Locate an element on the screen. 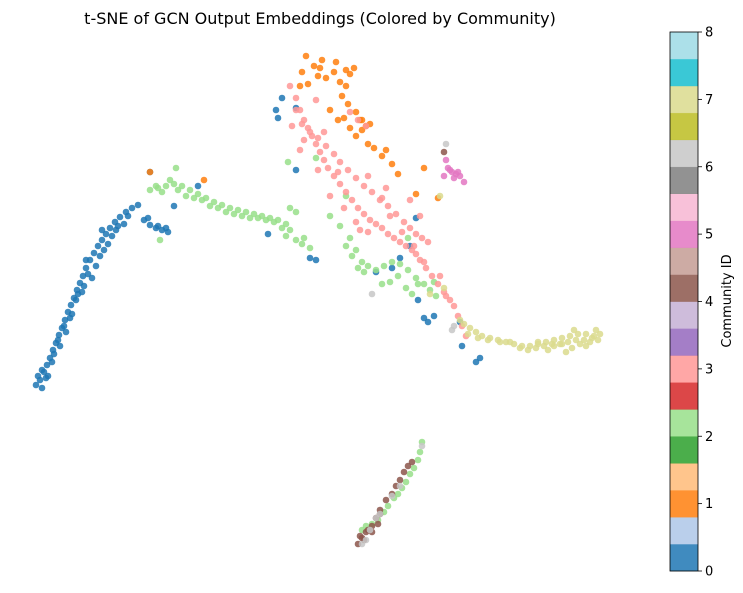 This screenshot has width=743, height=593. colorbar-segments is located at coordinates (684, 302).